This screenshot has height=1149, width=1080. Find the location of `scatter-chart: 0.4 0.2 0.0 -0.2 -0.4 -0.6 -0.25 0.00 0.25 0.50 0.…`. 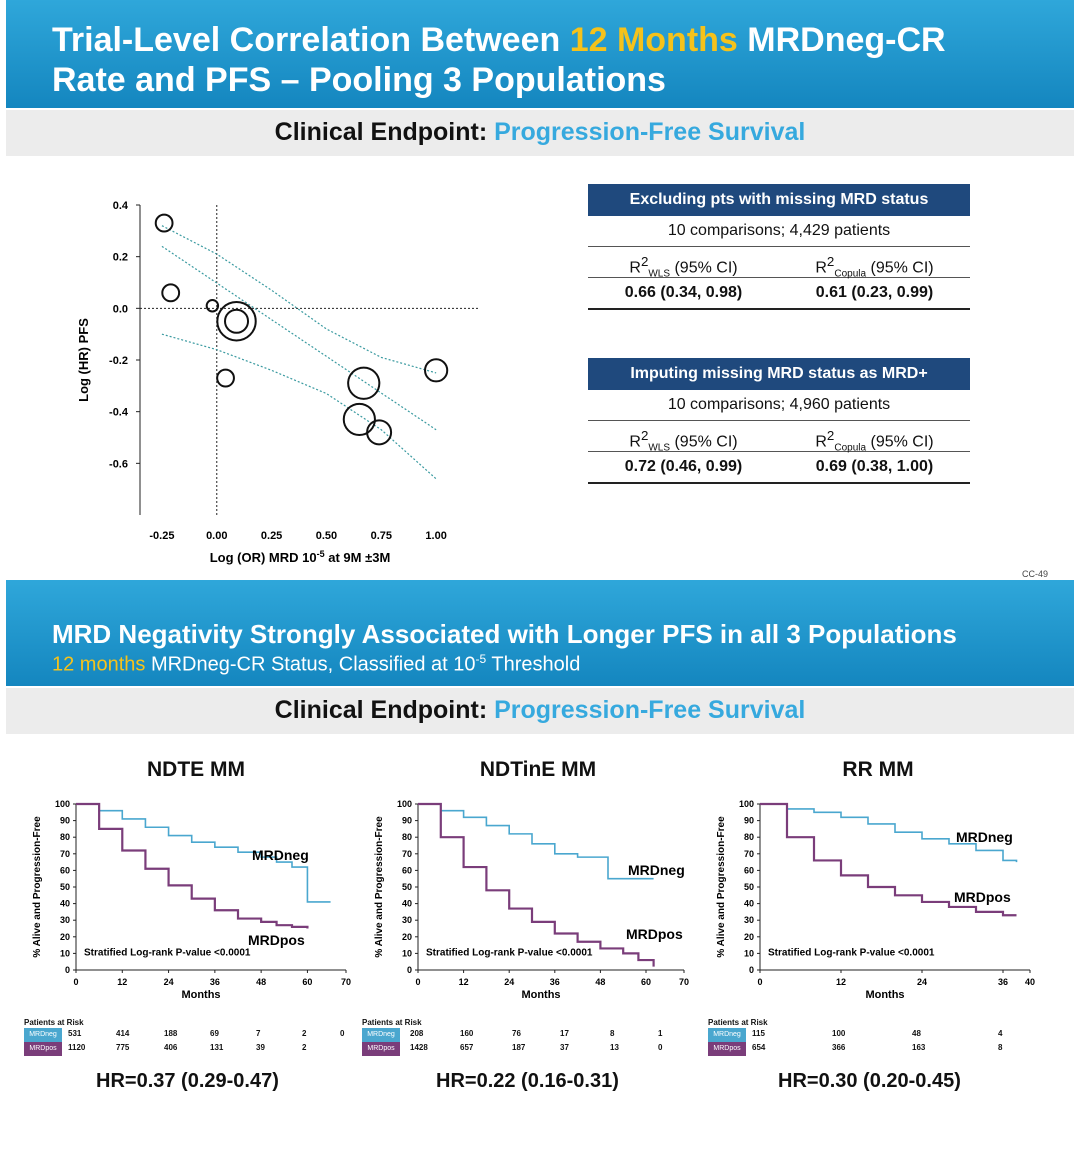

scatter-chart: 0.4 0.2 0.0 -0.2 -0.4 -0.6 -0.25 0.00 0.25 0.50 0.… is located at coordinates (278, 382).